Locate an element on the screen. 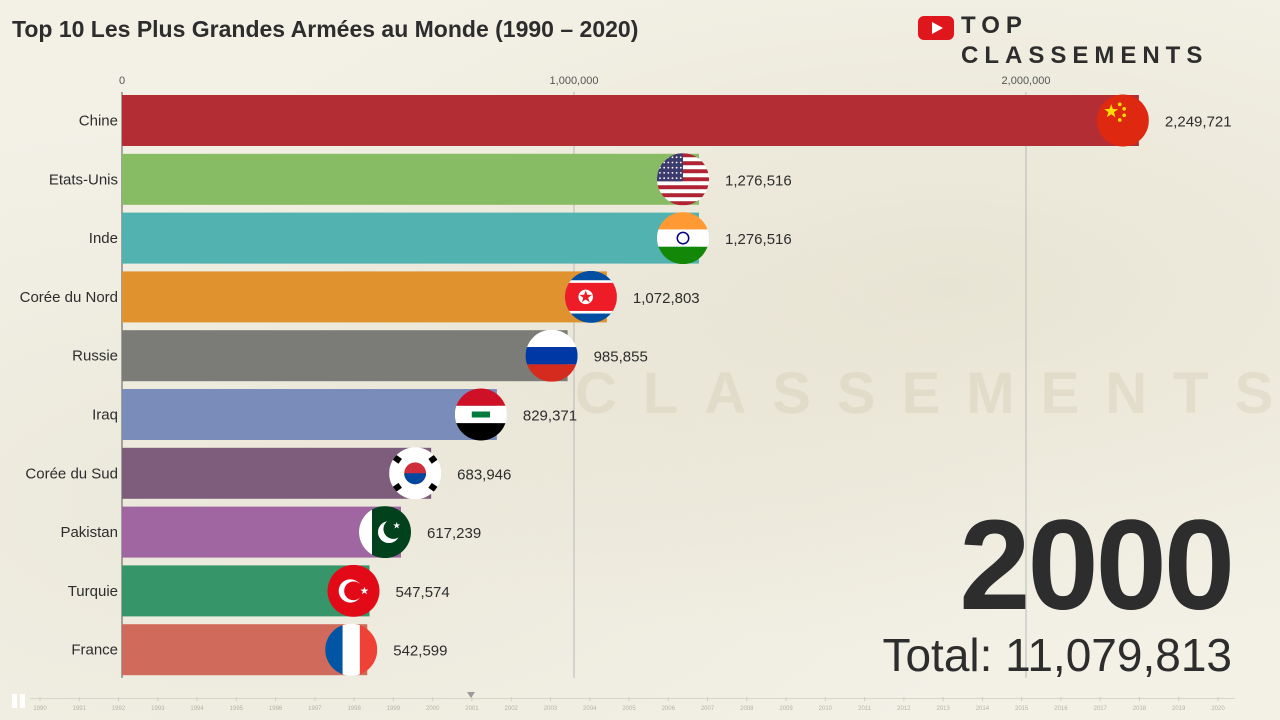  category-label: Corée du Sud is located at coordinates (71, 473).